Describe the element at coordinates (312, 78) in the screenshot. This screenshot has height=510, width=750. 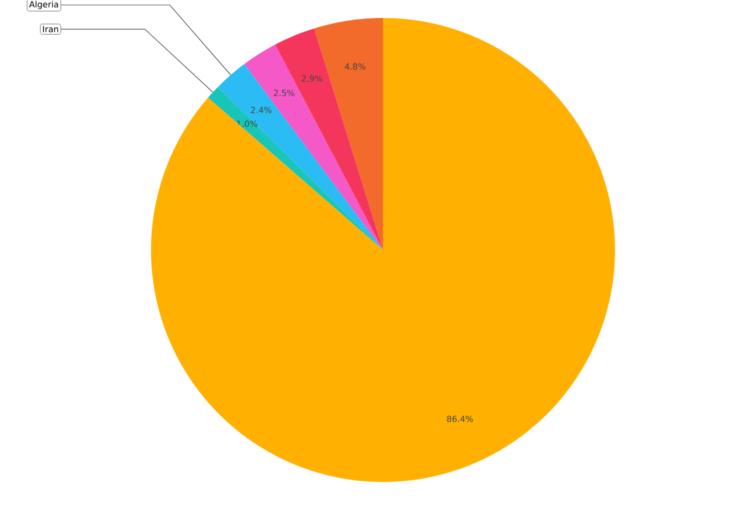
I see `data-label: 2.9%` at that location.